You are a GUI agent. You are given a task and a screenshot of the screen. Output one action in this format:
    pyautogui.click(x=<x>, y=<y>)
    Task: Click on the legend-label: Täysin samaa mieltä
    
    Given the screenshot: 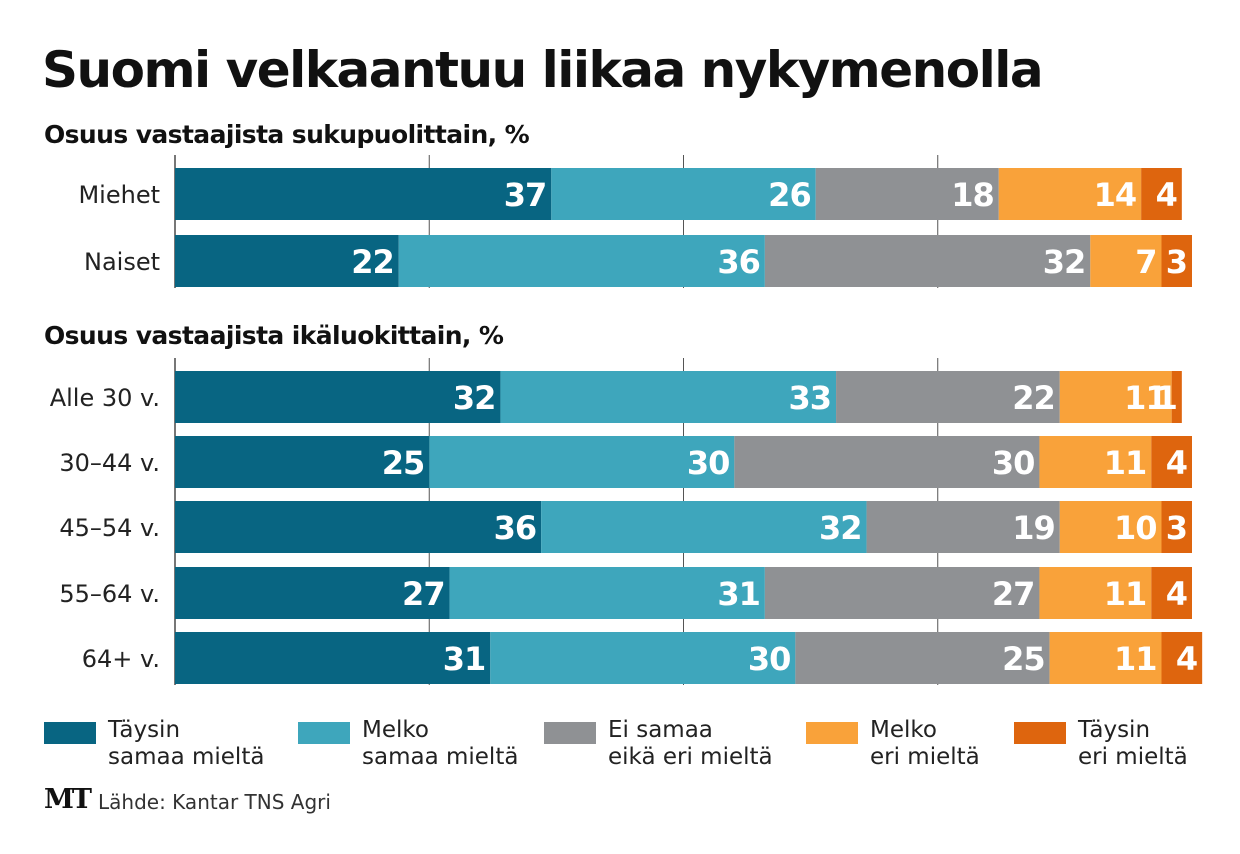 What is the action you would take?
    pyautogui.click(x=203, y=744)
    